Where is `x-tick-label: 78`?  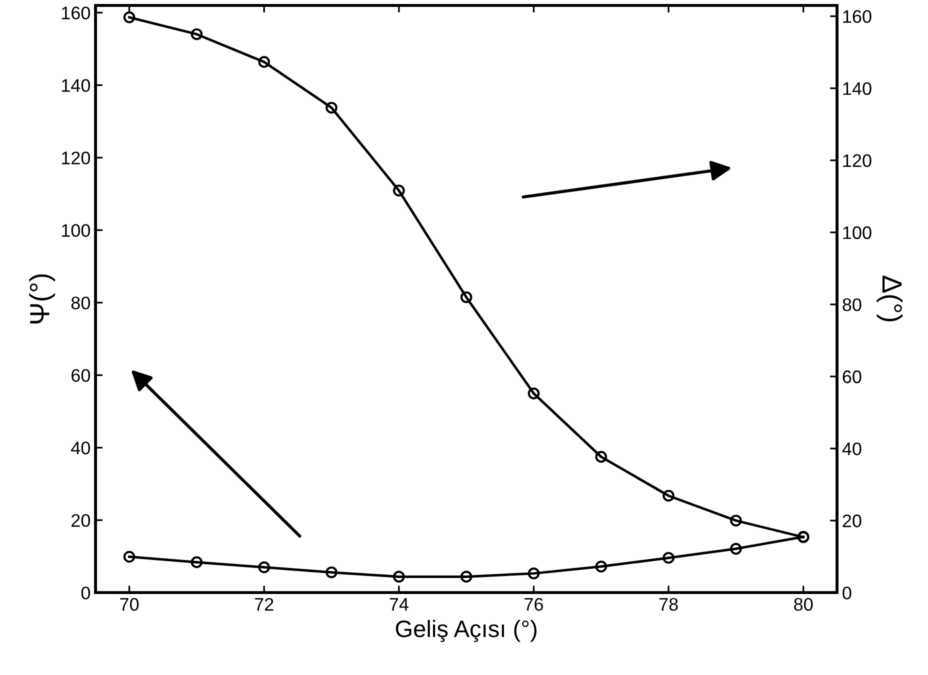 x-tick-label: 78 is located at coordinates (668, 604).